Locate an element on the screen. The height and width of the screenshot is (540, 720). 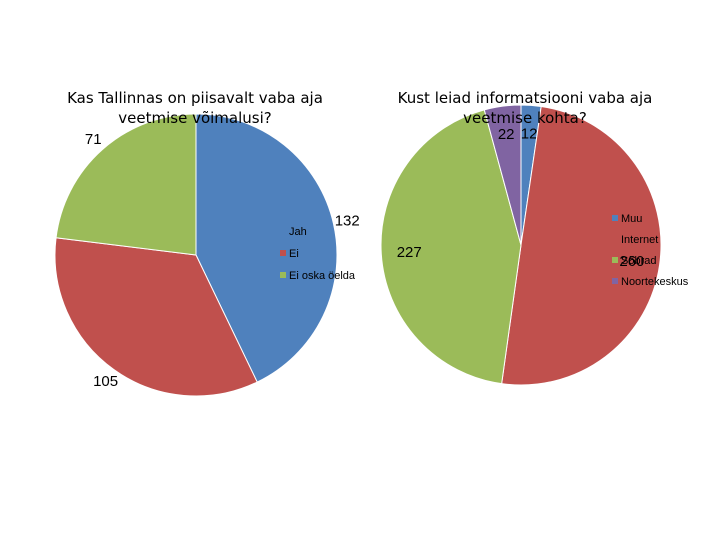
legend-label: Jah is located at coordinates (298, 232).